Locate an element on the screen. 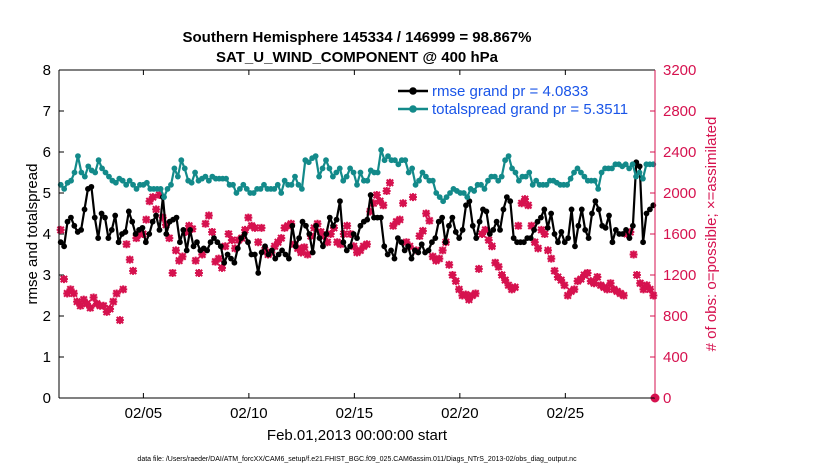  legend-box is located at coordinates (519, 104).